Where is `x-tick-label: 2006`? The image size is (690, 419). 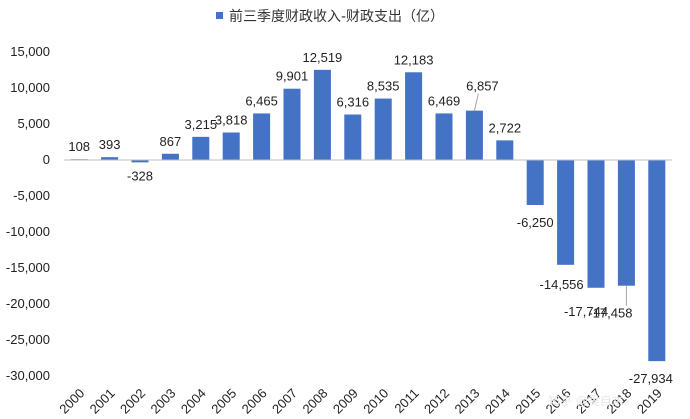 x-tick-label: 2006 is located at coordinates (254, 401).